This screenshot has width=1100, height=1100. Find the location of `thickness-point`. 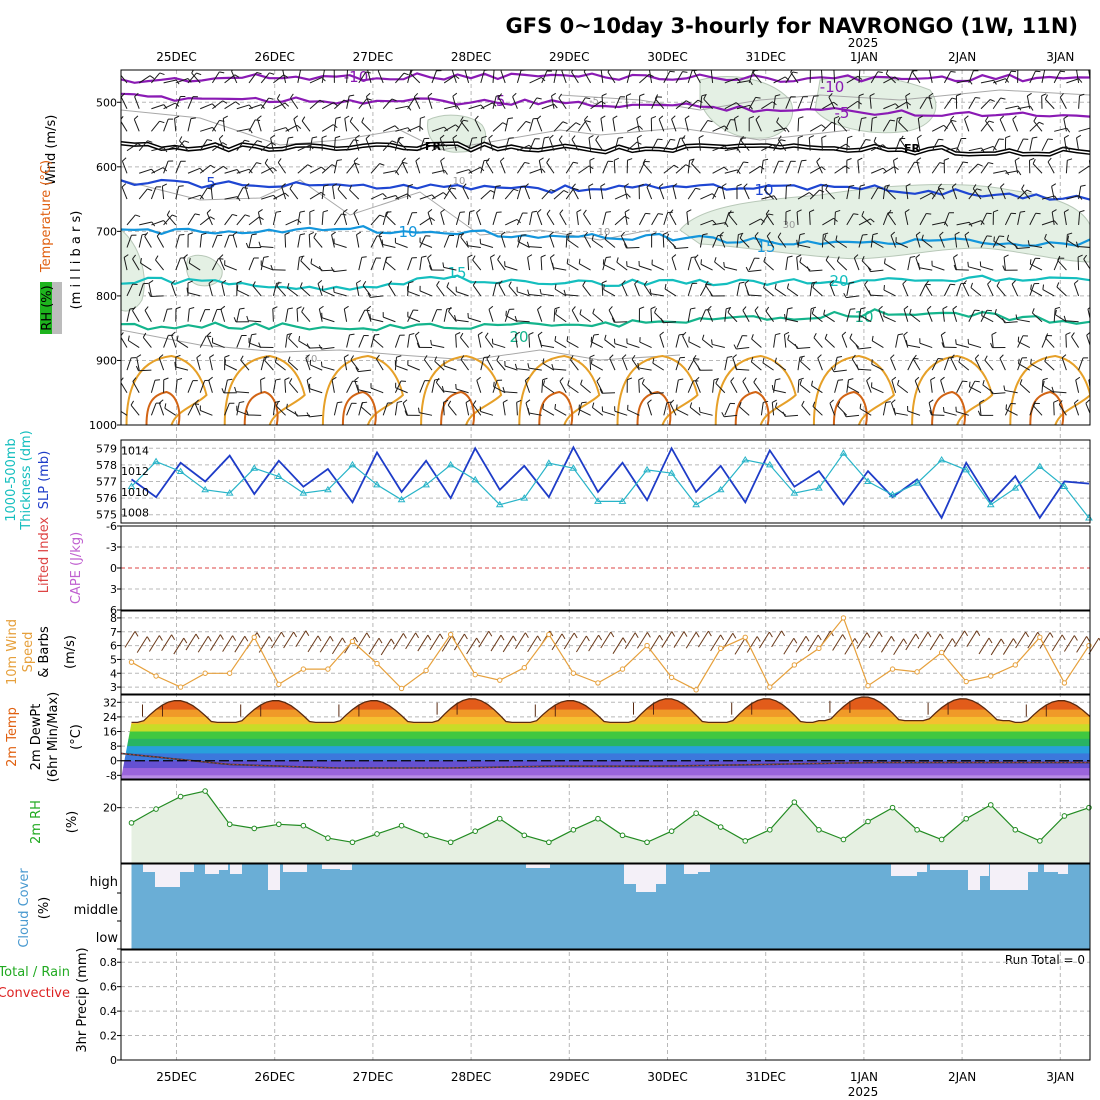

thickness-point is located at coordinates (1039, 466).